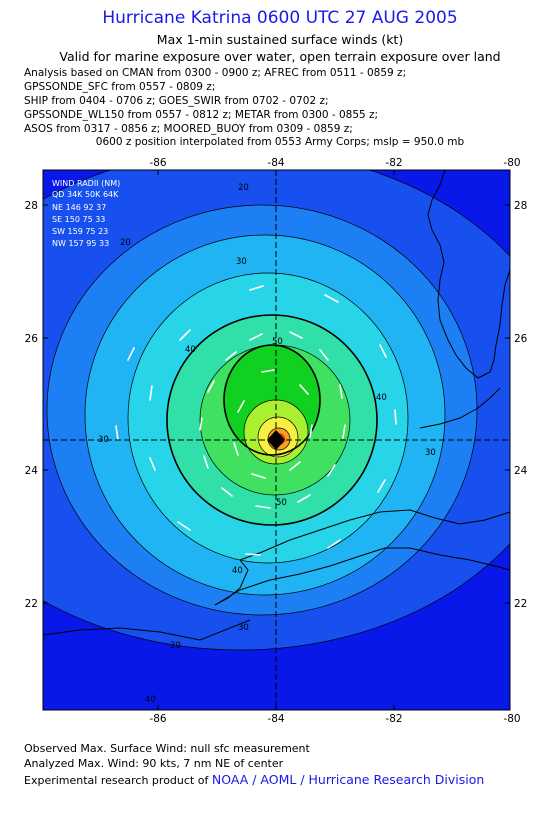 The width and height of the screenshot is (560, 815). What do you see at coordinates (78, 219) in the screenshot?
I see `wind-radii-row: SE 150 75 33` at bounding box center [78, 219].